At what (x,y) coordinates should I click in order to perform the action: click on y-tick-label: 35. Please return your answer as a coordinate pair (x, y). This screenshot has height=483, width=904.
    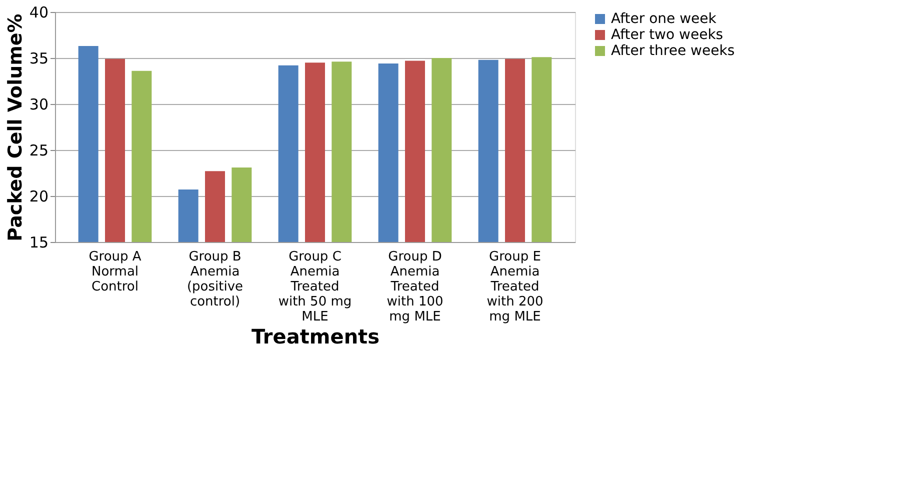
    Looking at the image, I should click on (38, 59).